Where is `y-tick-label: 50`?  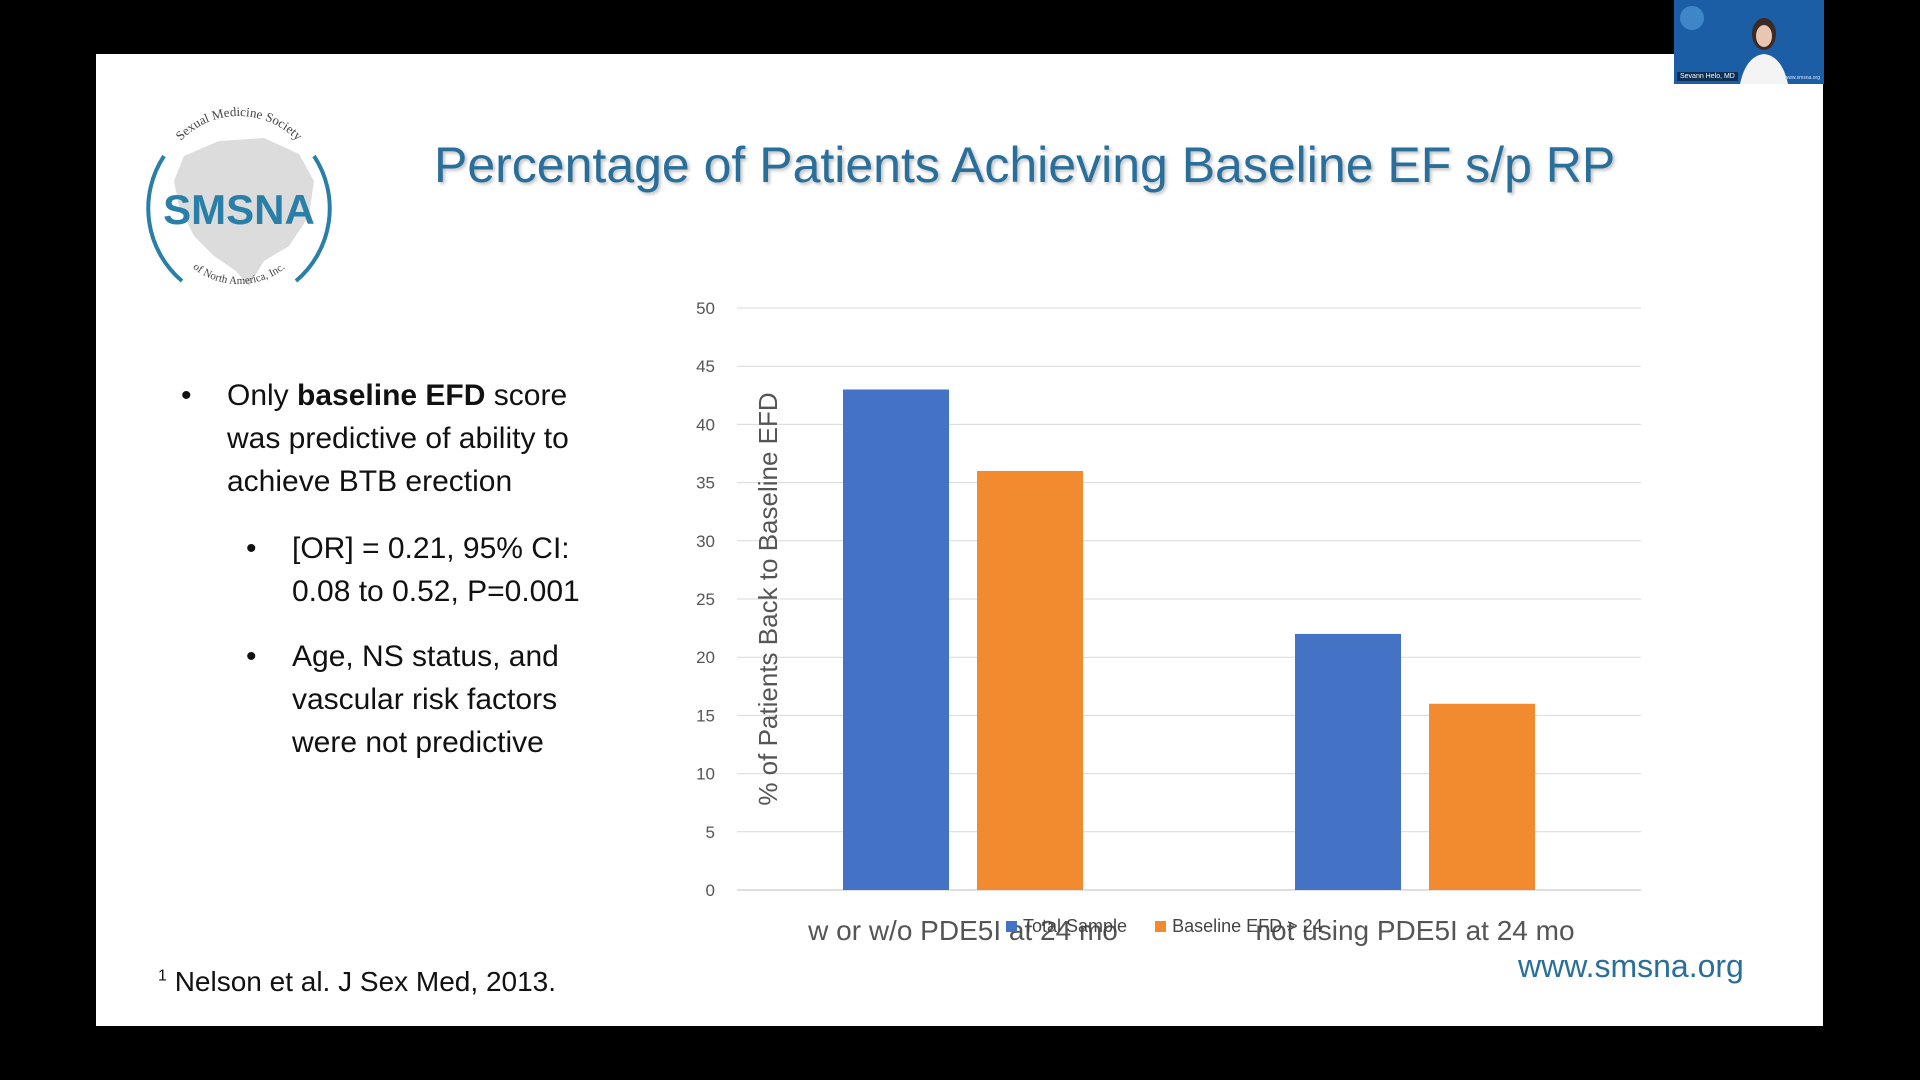
y-tick-label: 50 is located at coordinates (705, 308).